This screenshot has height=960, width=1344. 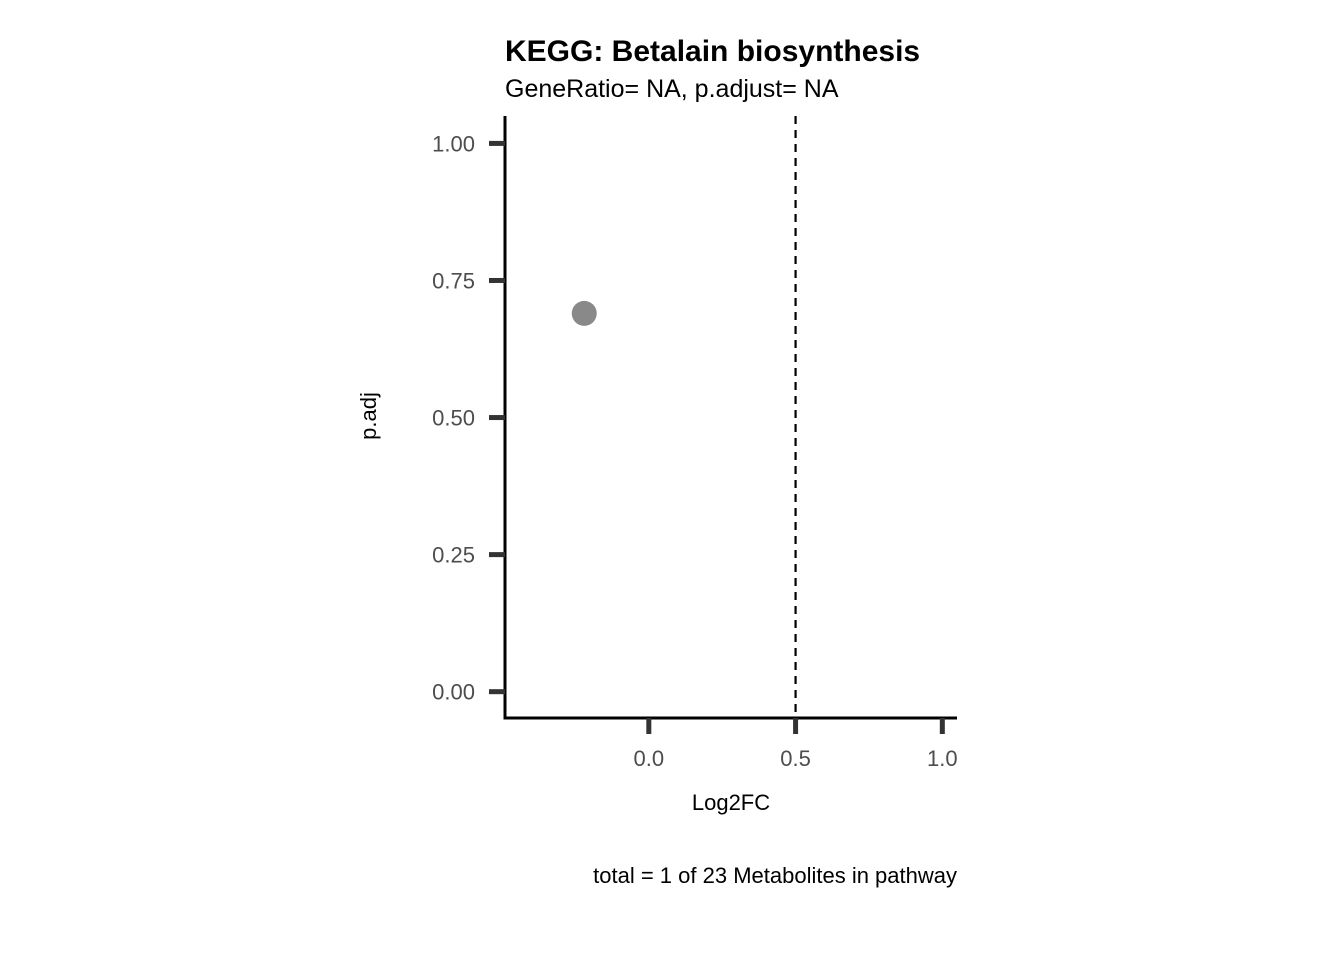 I want to click on x-tick-label: 1.0, so click(x=942, y=758).